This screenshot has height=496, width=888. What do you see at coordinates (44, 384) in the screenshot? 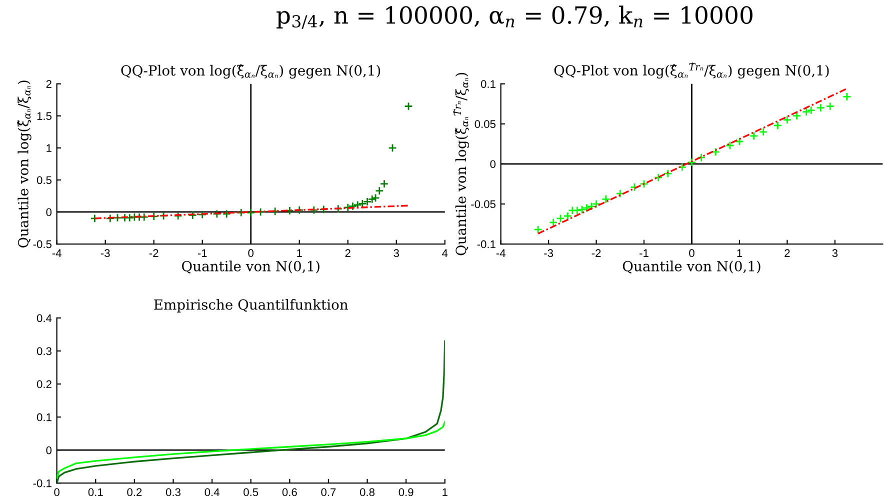
I see `y-tick-label: 0.2` at bounding box center [44, 384].